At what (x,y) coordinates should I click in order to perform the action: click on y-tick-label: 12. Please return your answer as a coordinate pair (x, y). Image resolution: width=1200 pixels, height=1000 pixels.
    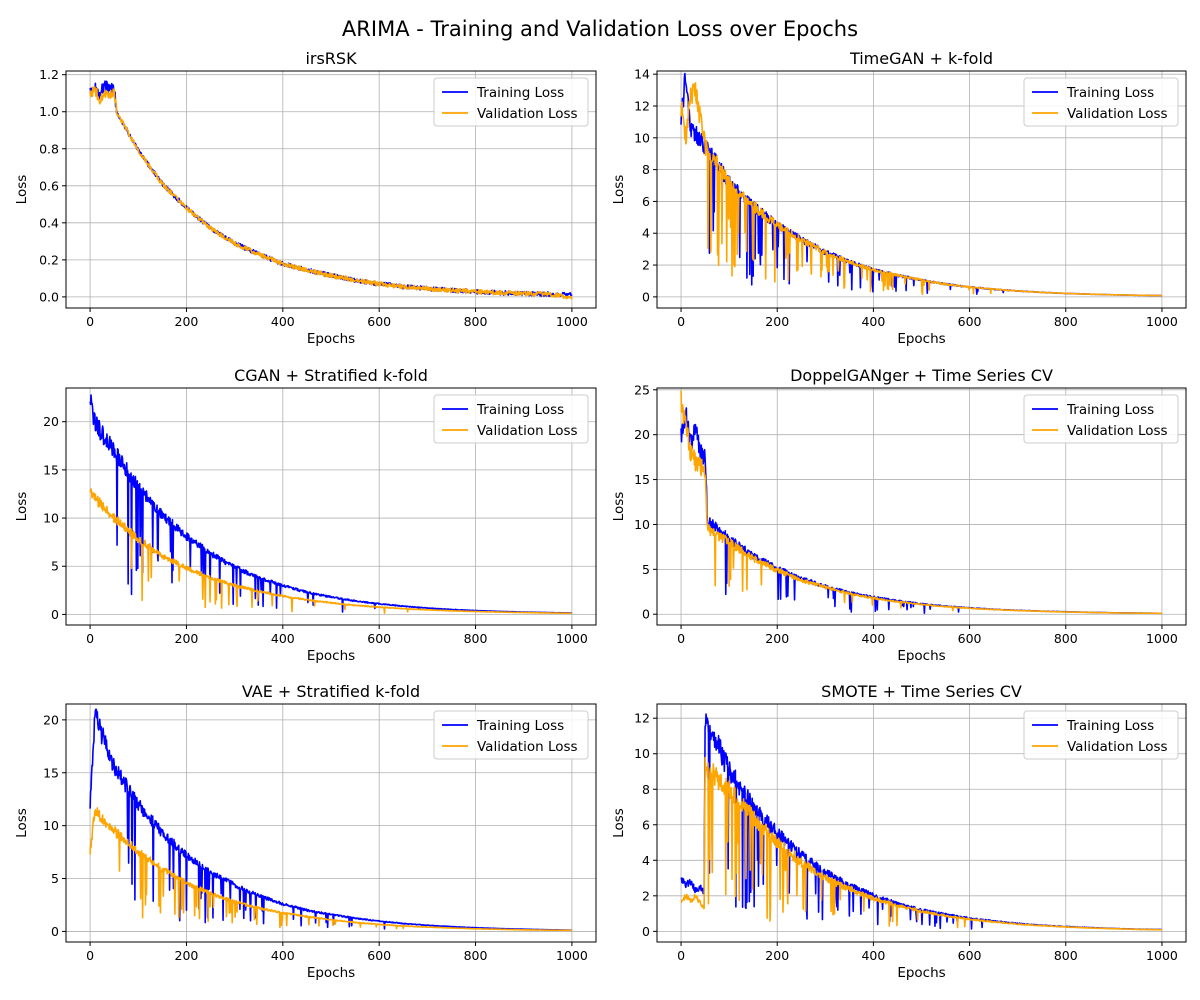
    Looking at the image, I should click on (642, 105).